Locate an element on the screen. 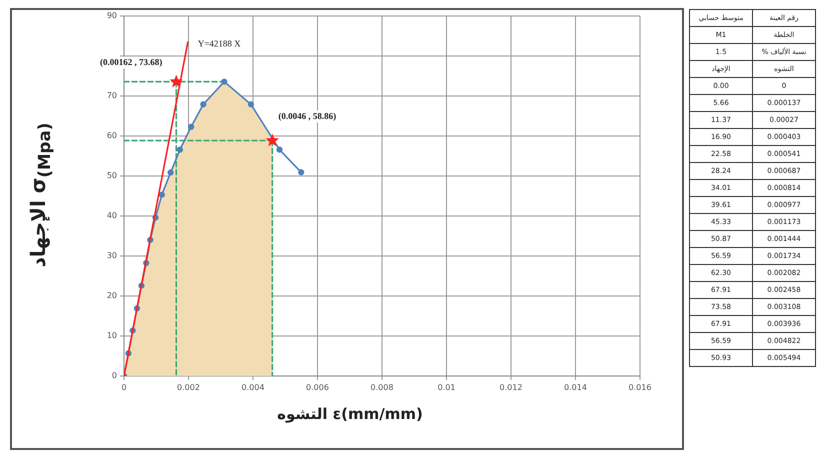  x-tick-label: 0.004 is located at coordinates (253, 387).